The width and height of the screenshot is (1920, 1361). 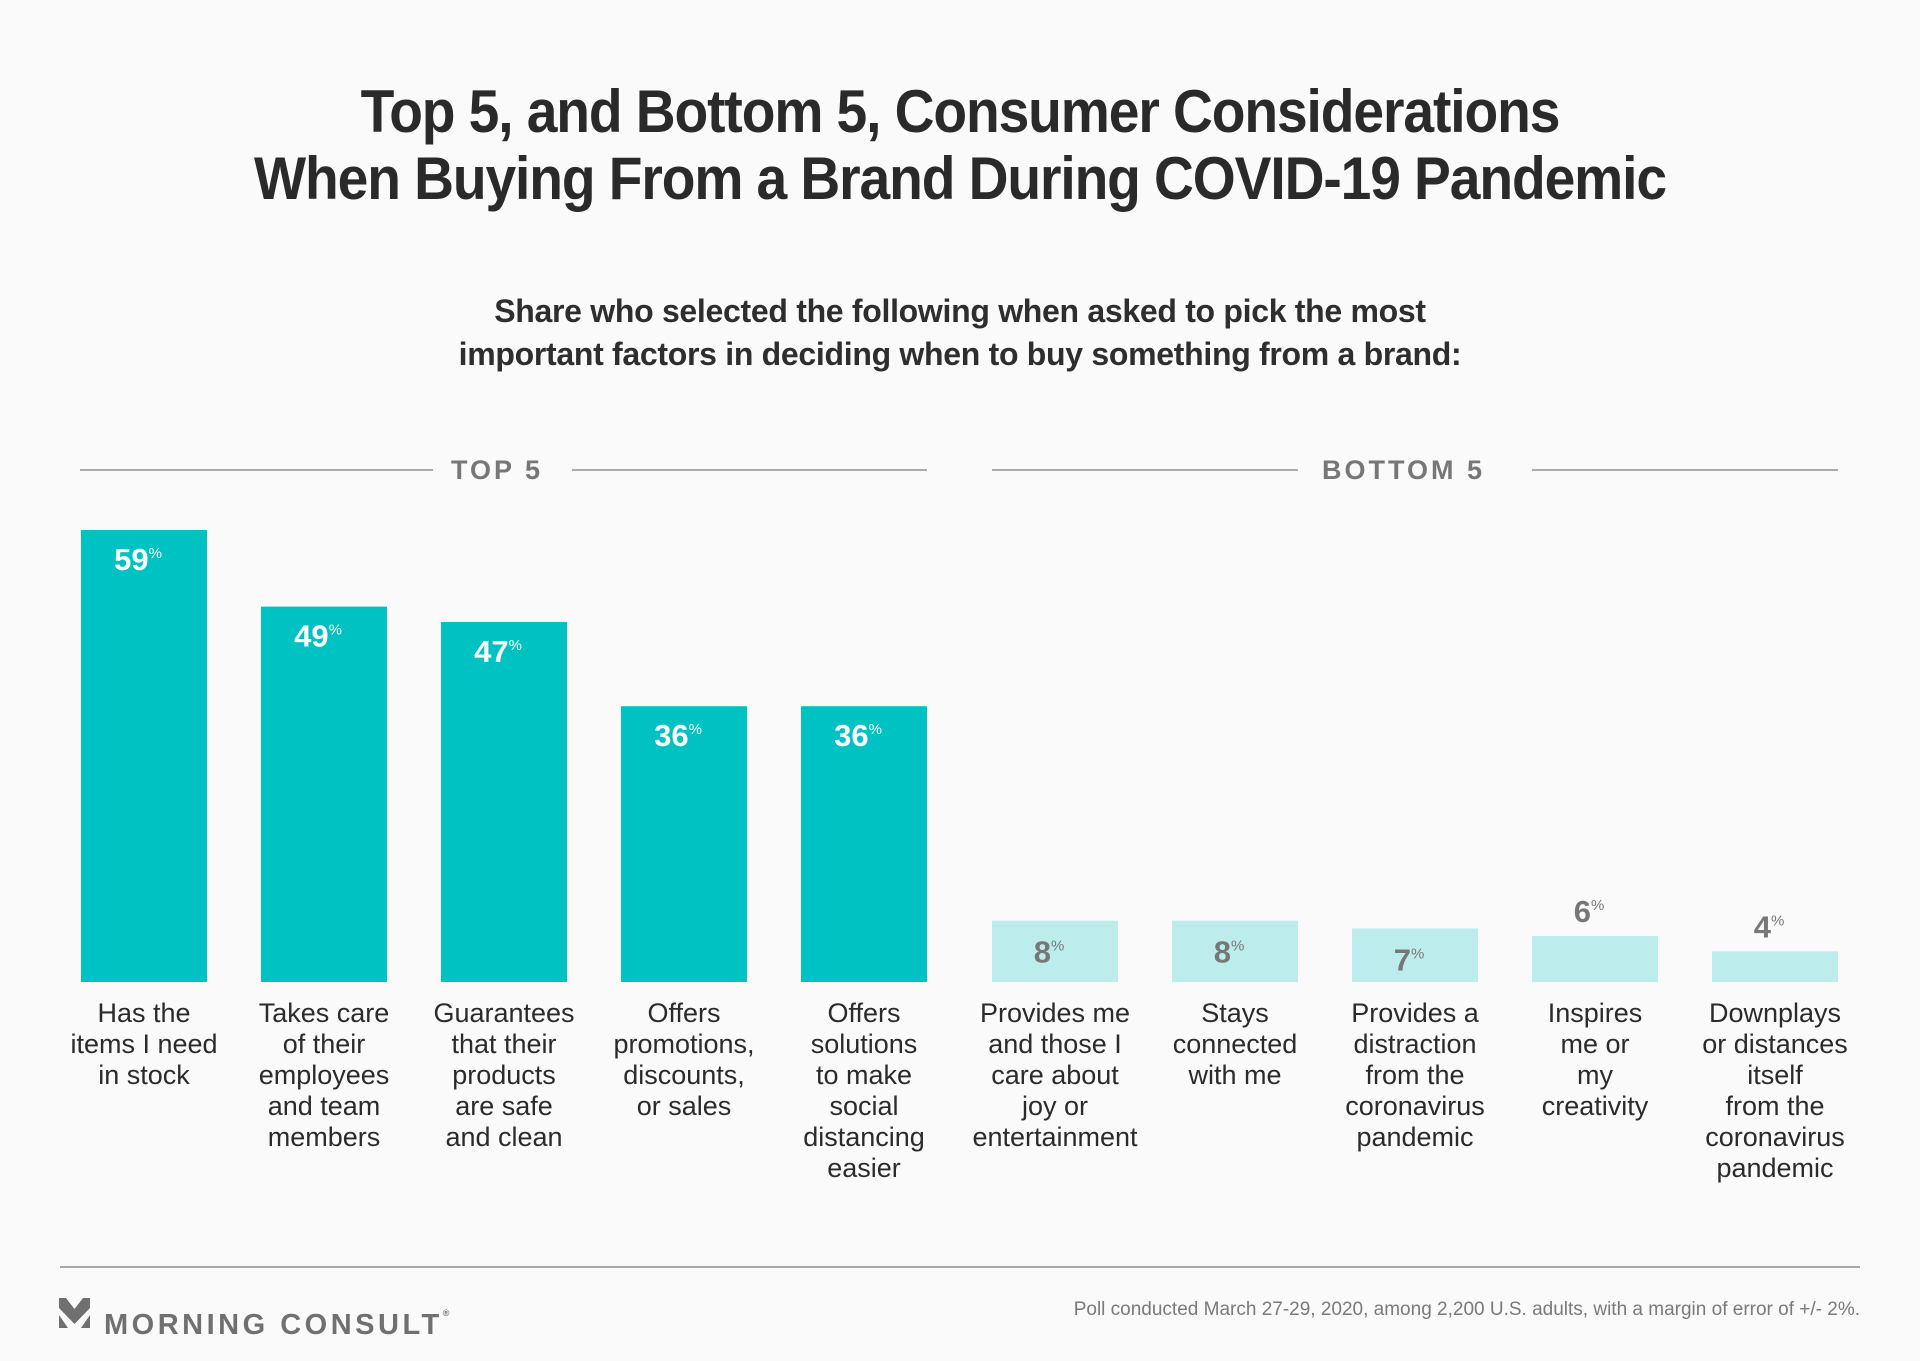 What do you see at coordinates (1589, 911) in the screenshot?
I see `value-label: 6%` at bounding box center [1589, 911].